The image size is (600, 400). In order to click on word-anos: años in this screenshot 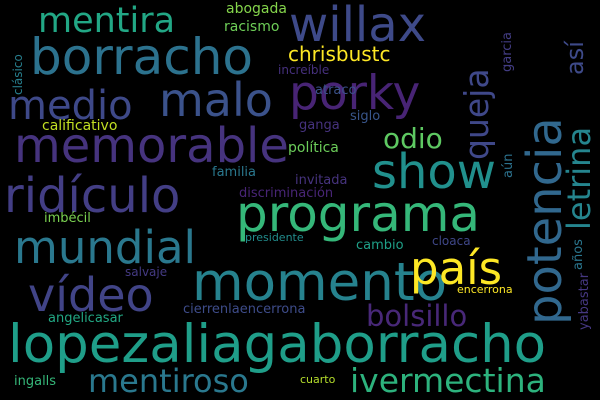, I will do `click(578, 254)`.